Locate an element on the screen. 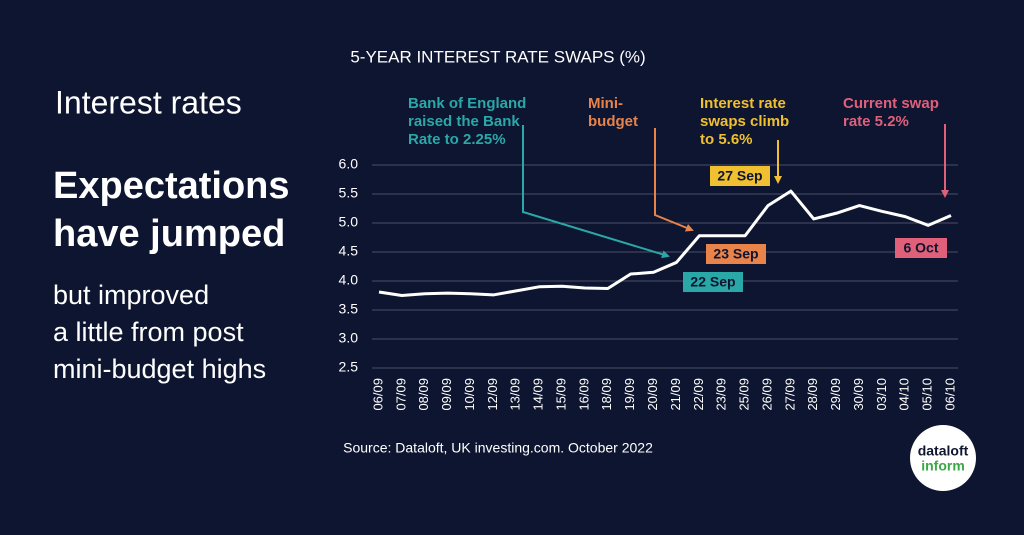 This screenshot has width=1024, height=535. annotation-text: Mini- is located at coordinates (605, 103).